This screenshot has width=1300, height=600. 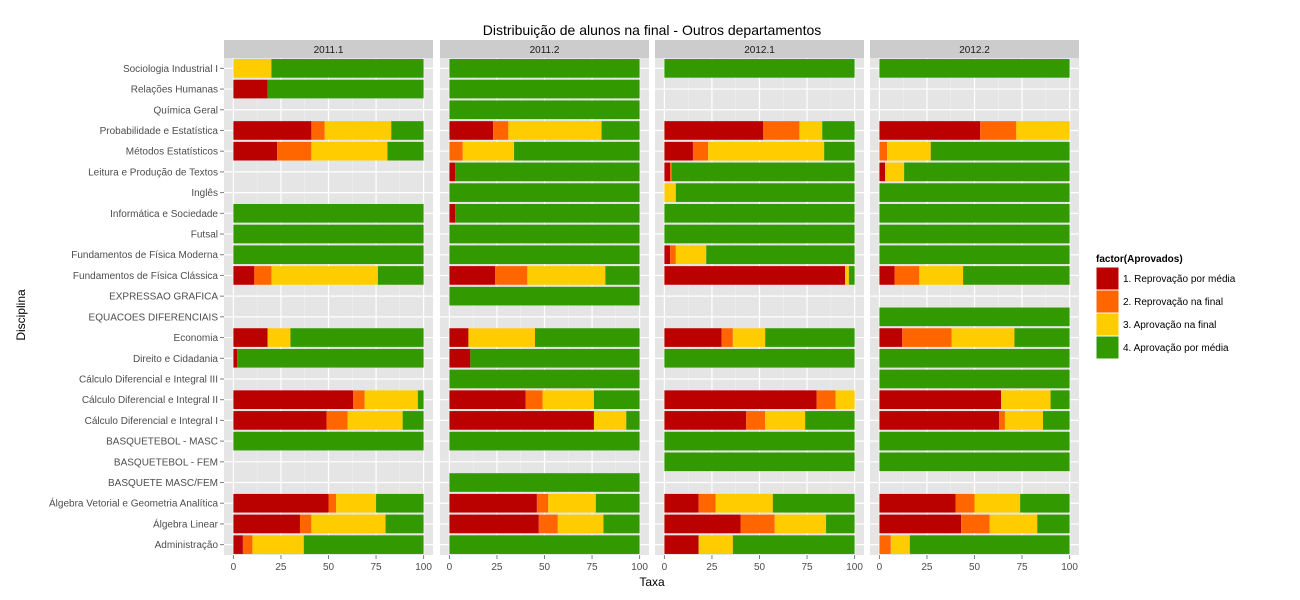 I want to click on category-label-calculo-diferencial-e-integral-i: Cálculo Diferencial e Integral I, so click(x=151, y=421).